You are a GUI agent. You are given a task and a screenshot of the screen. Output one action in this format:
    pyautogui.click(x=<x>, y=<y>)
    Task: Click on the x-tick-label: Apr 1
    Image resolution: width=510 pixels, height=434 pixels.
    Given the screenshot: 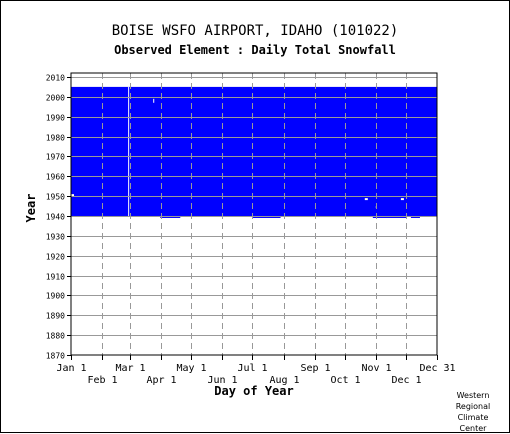 What is the action you would take?
    pyautogui.click(x=161, y=380)
    